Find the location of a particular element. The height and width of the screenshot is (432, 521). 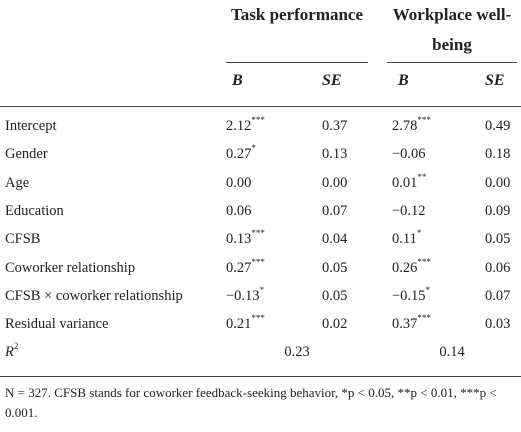

cell-value: −0.15 is located at coordinates (409, 295).